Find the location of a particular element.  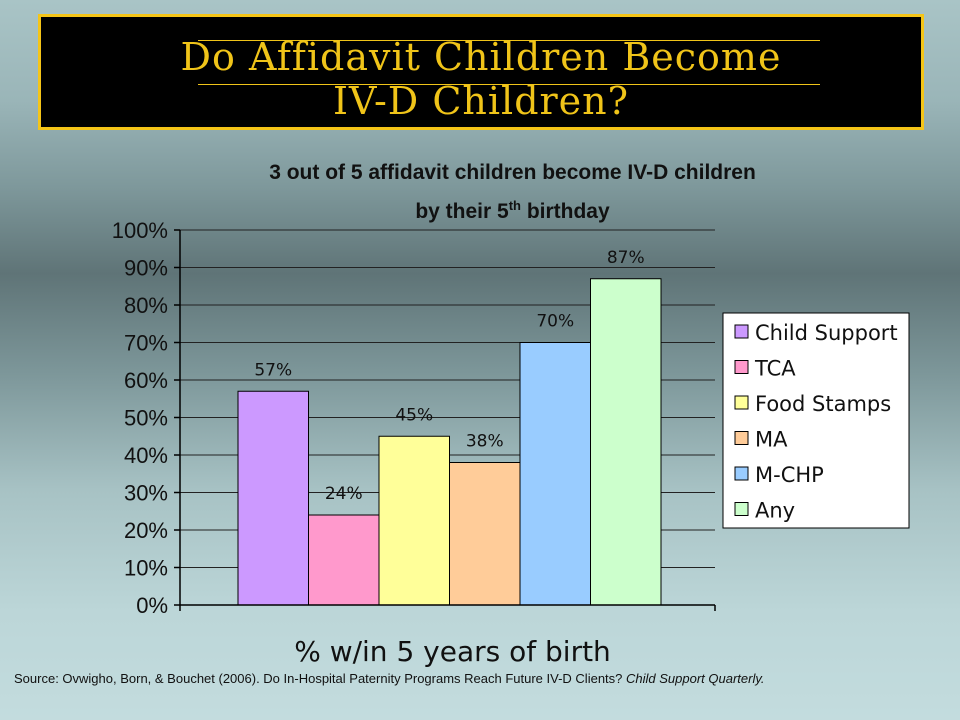

legend-swatch-tca is located at coordinates (741, 367).